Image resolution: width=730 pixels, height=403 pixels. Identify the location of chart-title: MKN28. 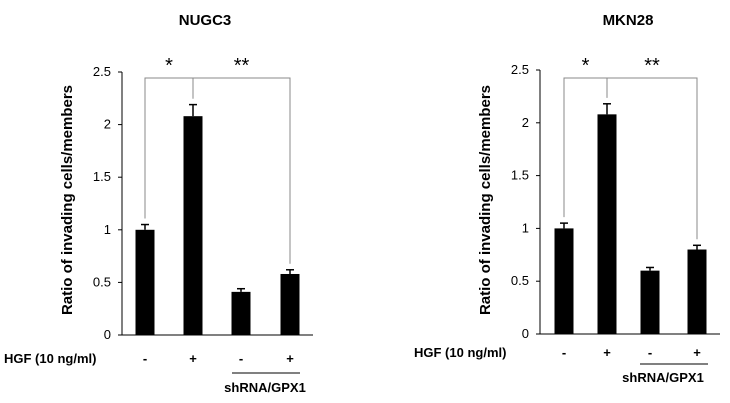
(628, 20).